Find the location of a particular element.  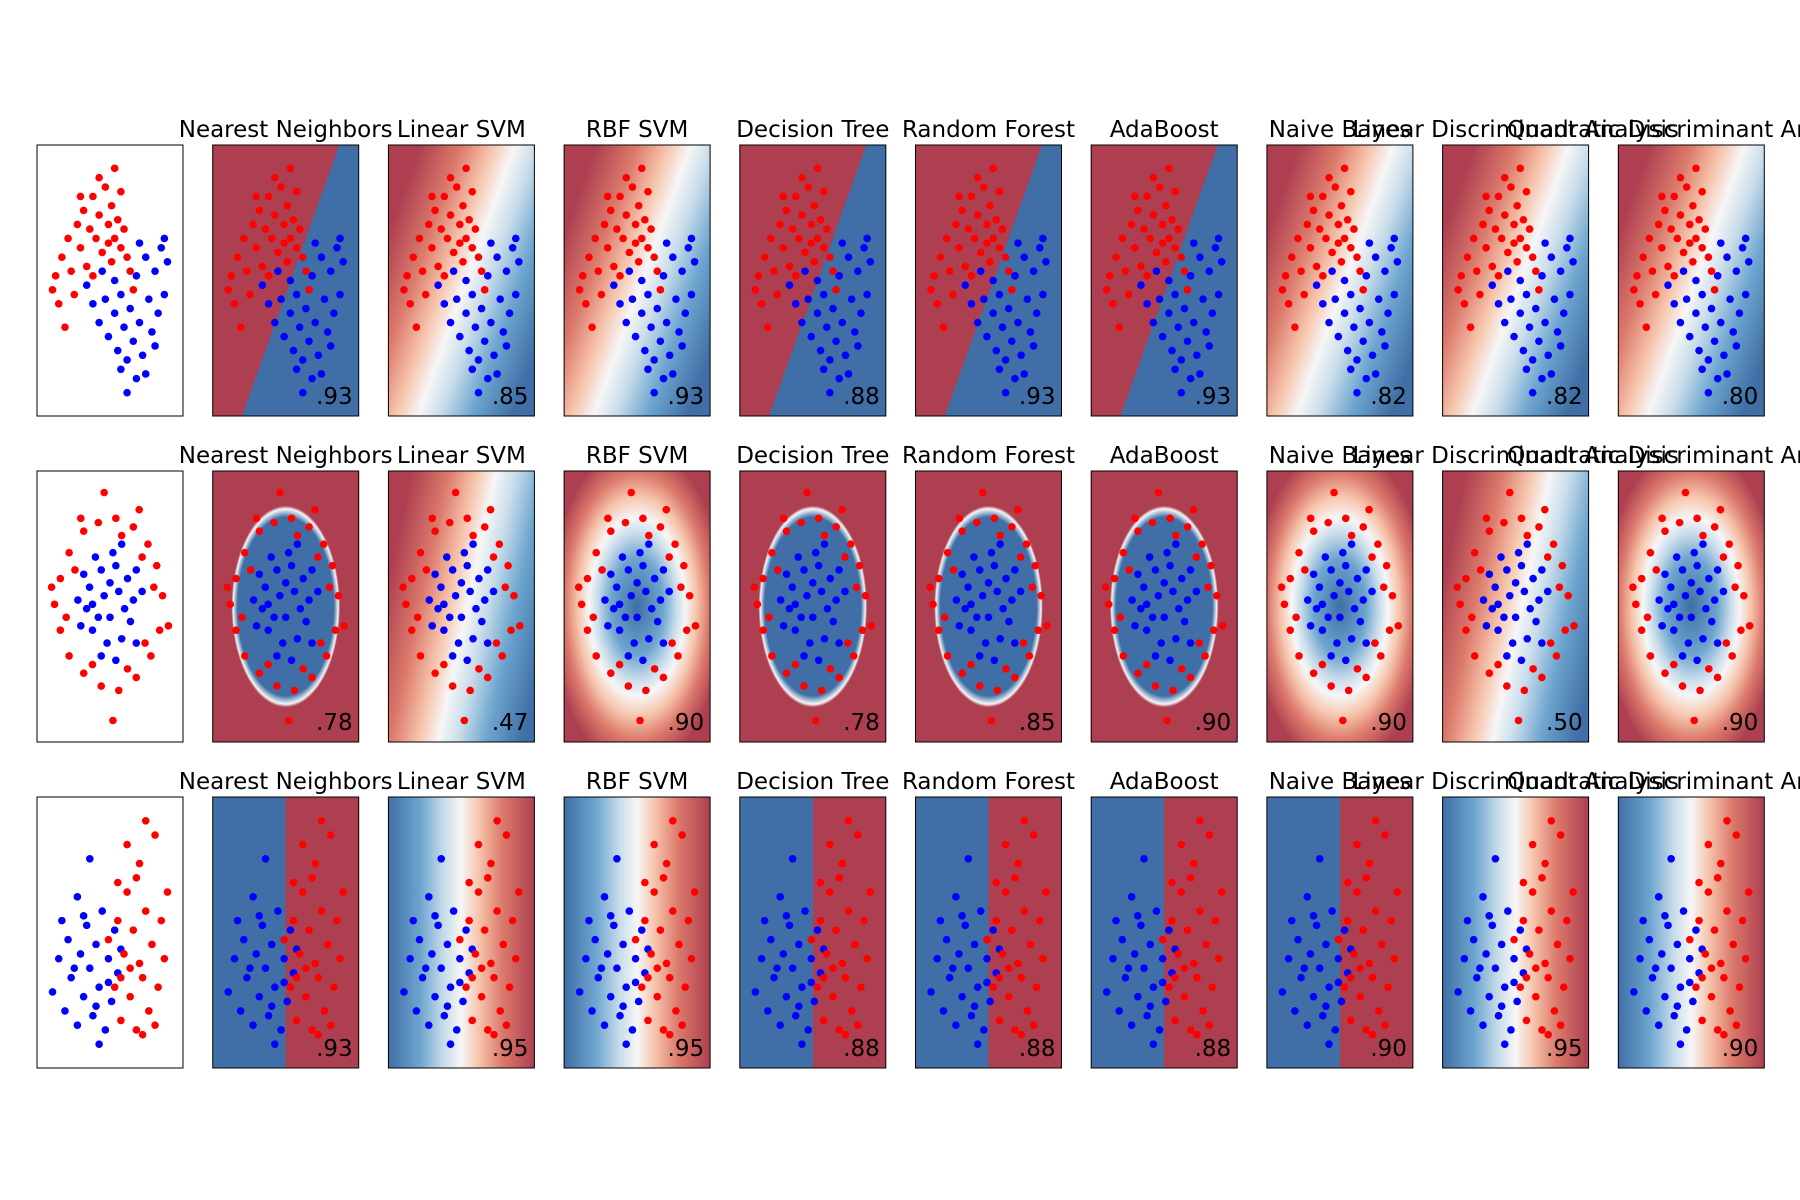

subplot: Naive Bayes.90 is located at coordinates (1340, 593).